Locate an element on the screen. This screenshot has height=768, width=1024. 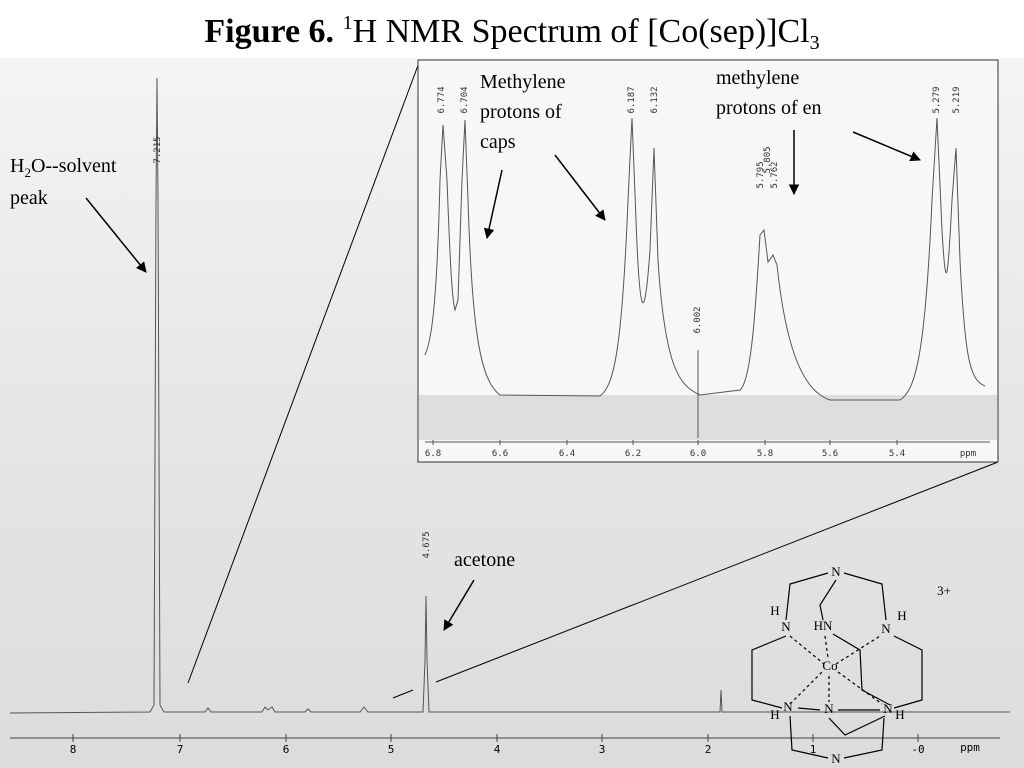
peak-label: 5.279 is located at coordinates (937, 99).